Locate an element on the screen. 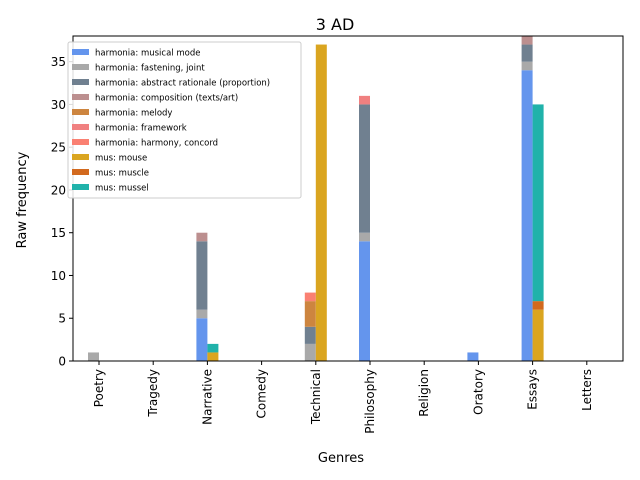 The height and width of the screenshot is (480, 640). y-tick-label: 0 is located at coordinates (62, 362).